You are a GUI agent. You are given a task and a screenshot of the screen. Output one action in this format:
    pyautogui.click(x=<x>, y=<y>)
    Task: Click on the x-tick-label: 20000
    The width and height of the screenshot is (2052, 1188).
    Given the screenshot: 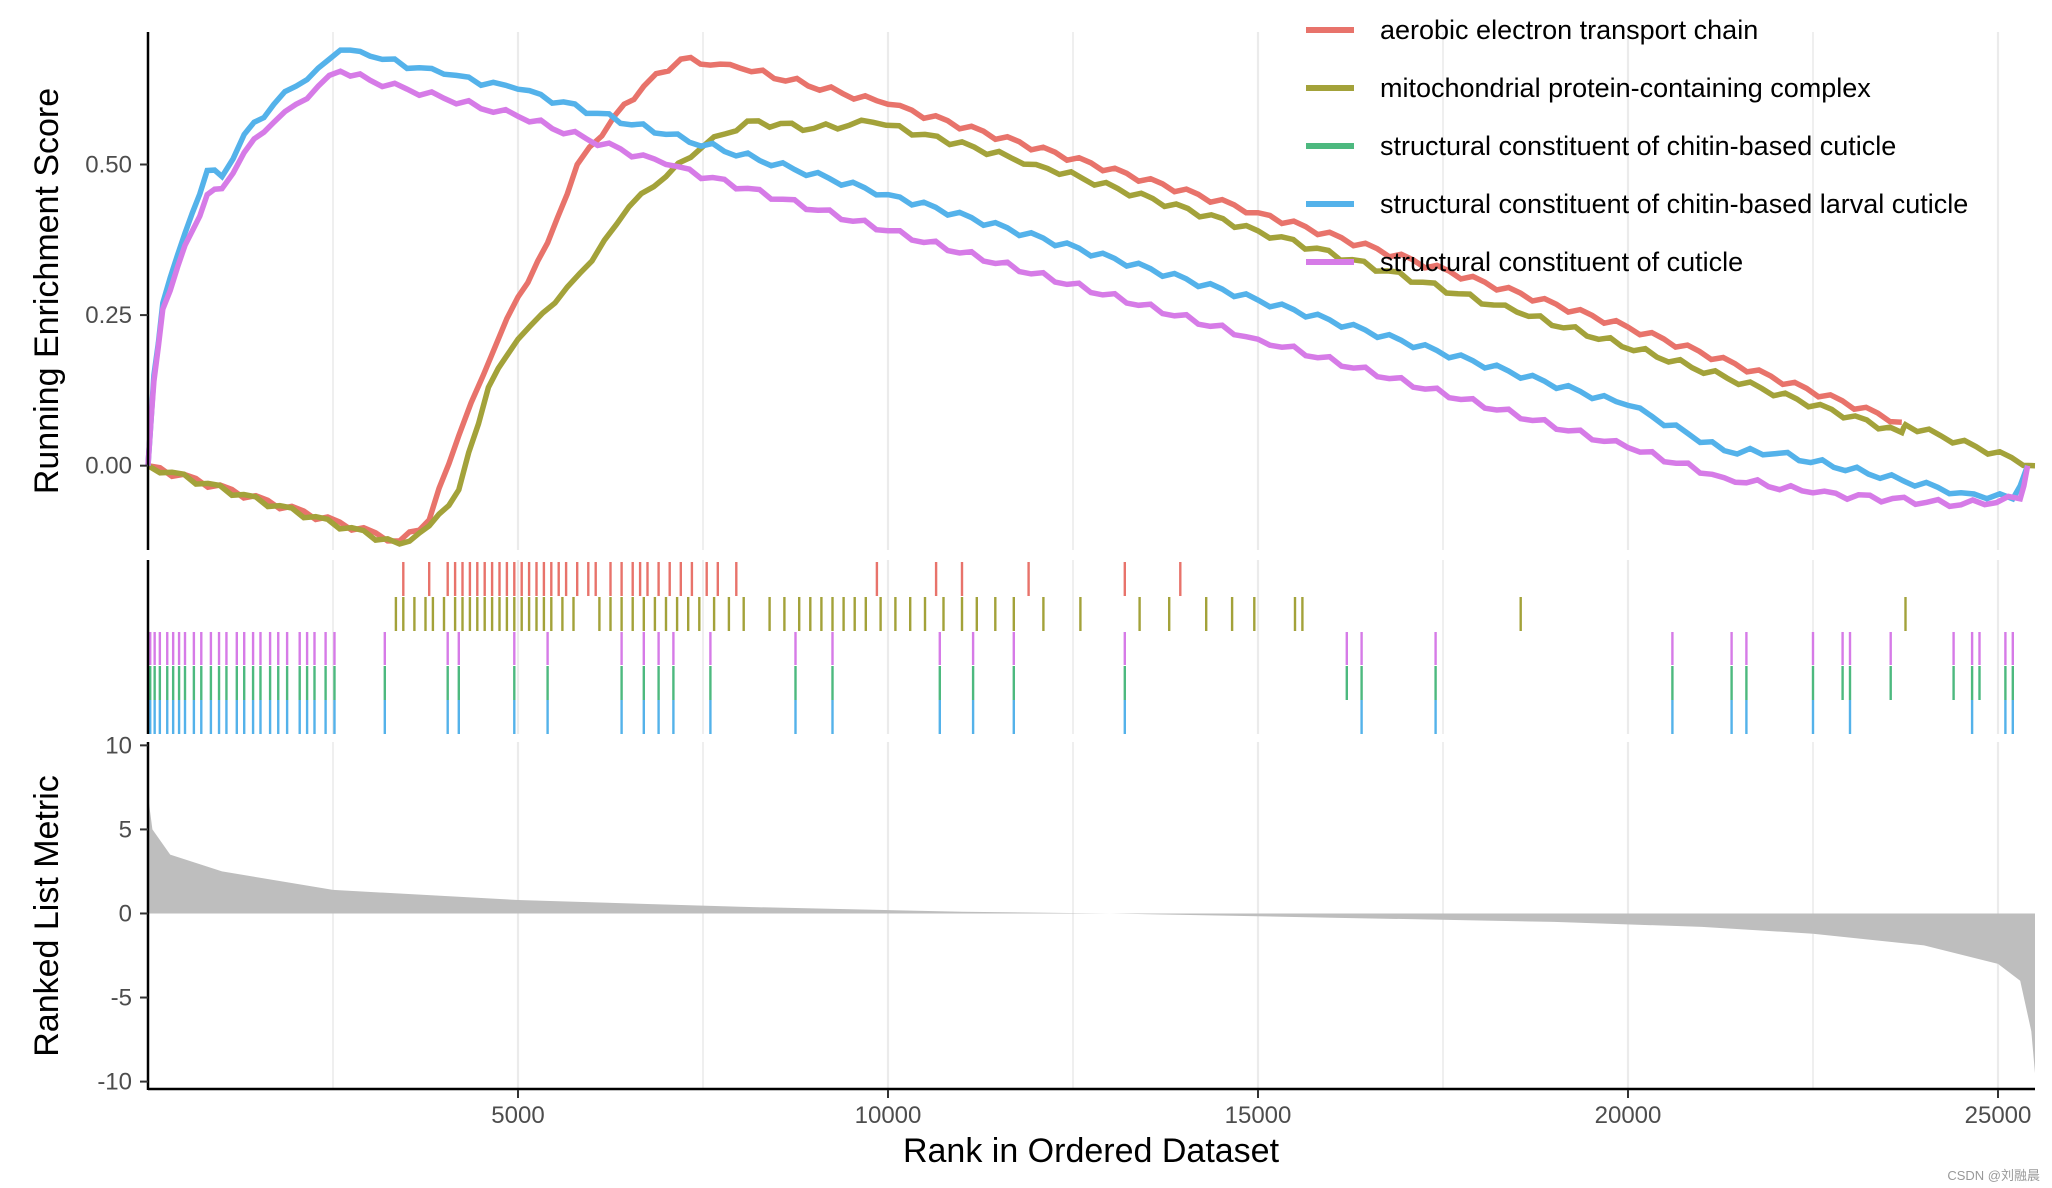 What is the action you would take?
    pyautogui.click(x=1628, y=1115)
    